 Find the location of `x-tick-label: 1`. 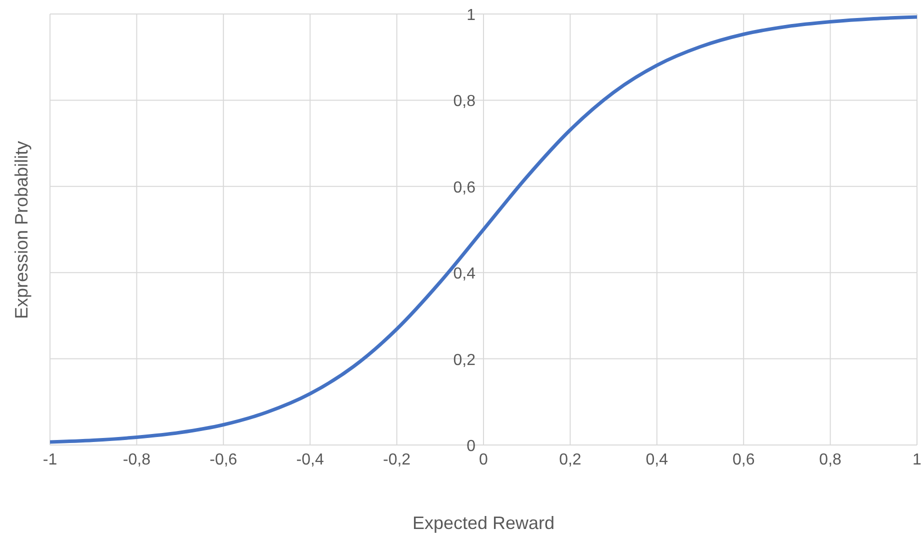

x-tick-label: 1 is located at coordinates (917, 459).